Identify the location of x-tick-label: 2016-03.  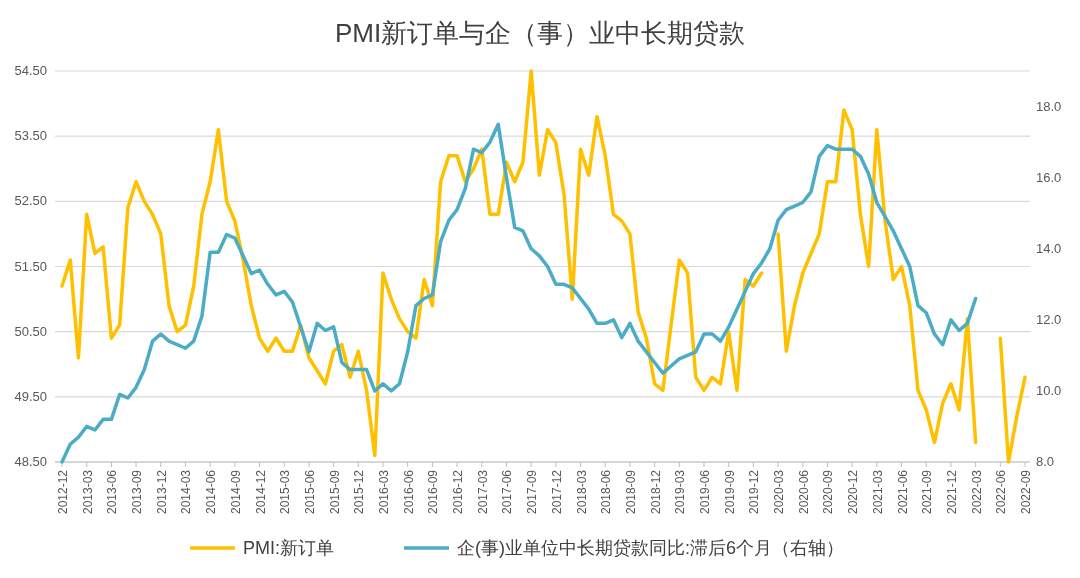
(384, 492).